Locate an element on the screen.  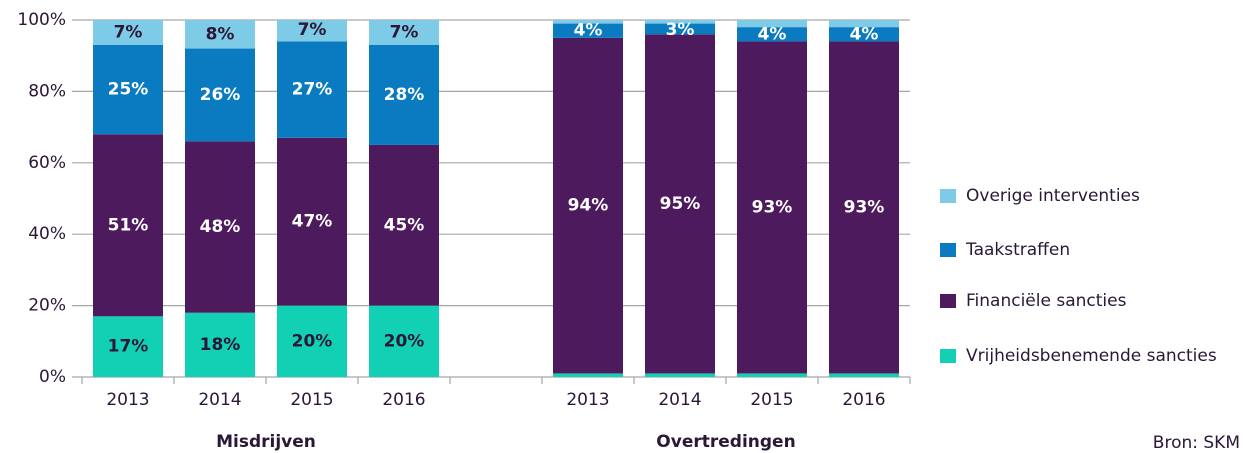
y-tick-label: 40% is located at coordinates (47, 234).